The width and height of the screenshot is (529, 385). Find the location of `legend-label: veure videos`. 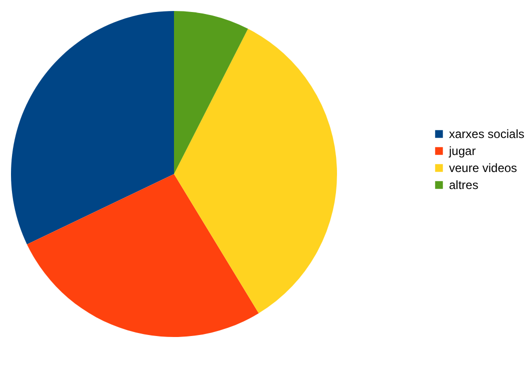

legend-label: veure videos is located at coordinates (483, 168).